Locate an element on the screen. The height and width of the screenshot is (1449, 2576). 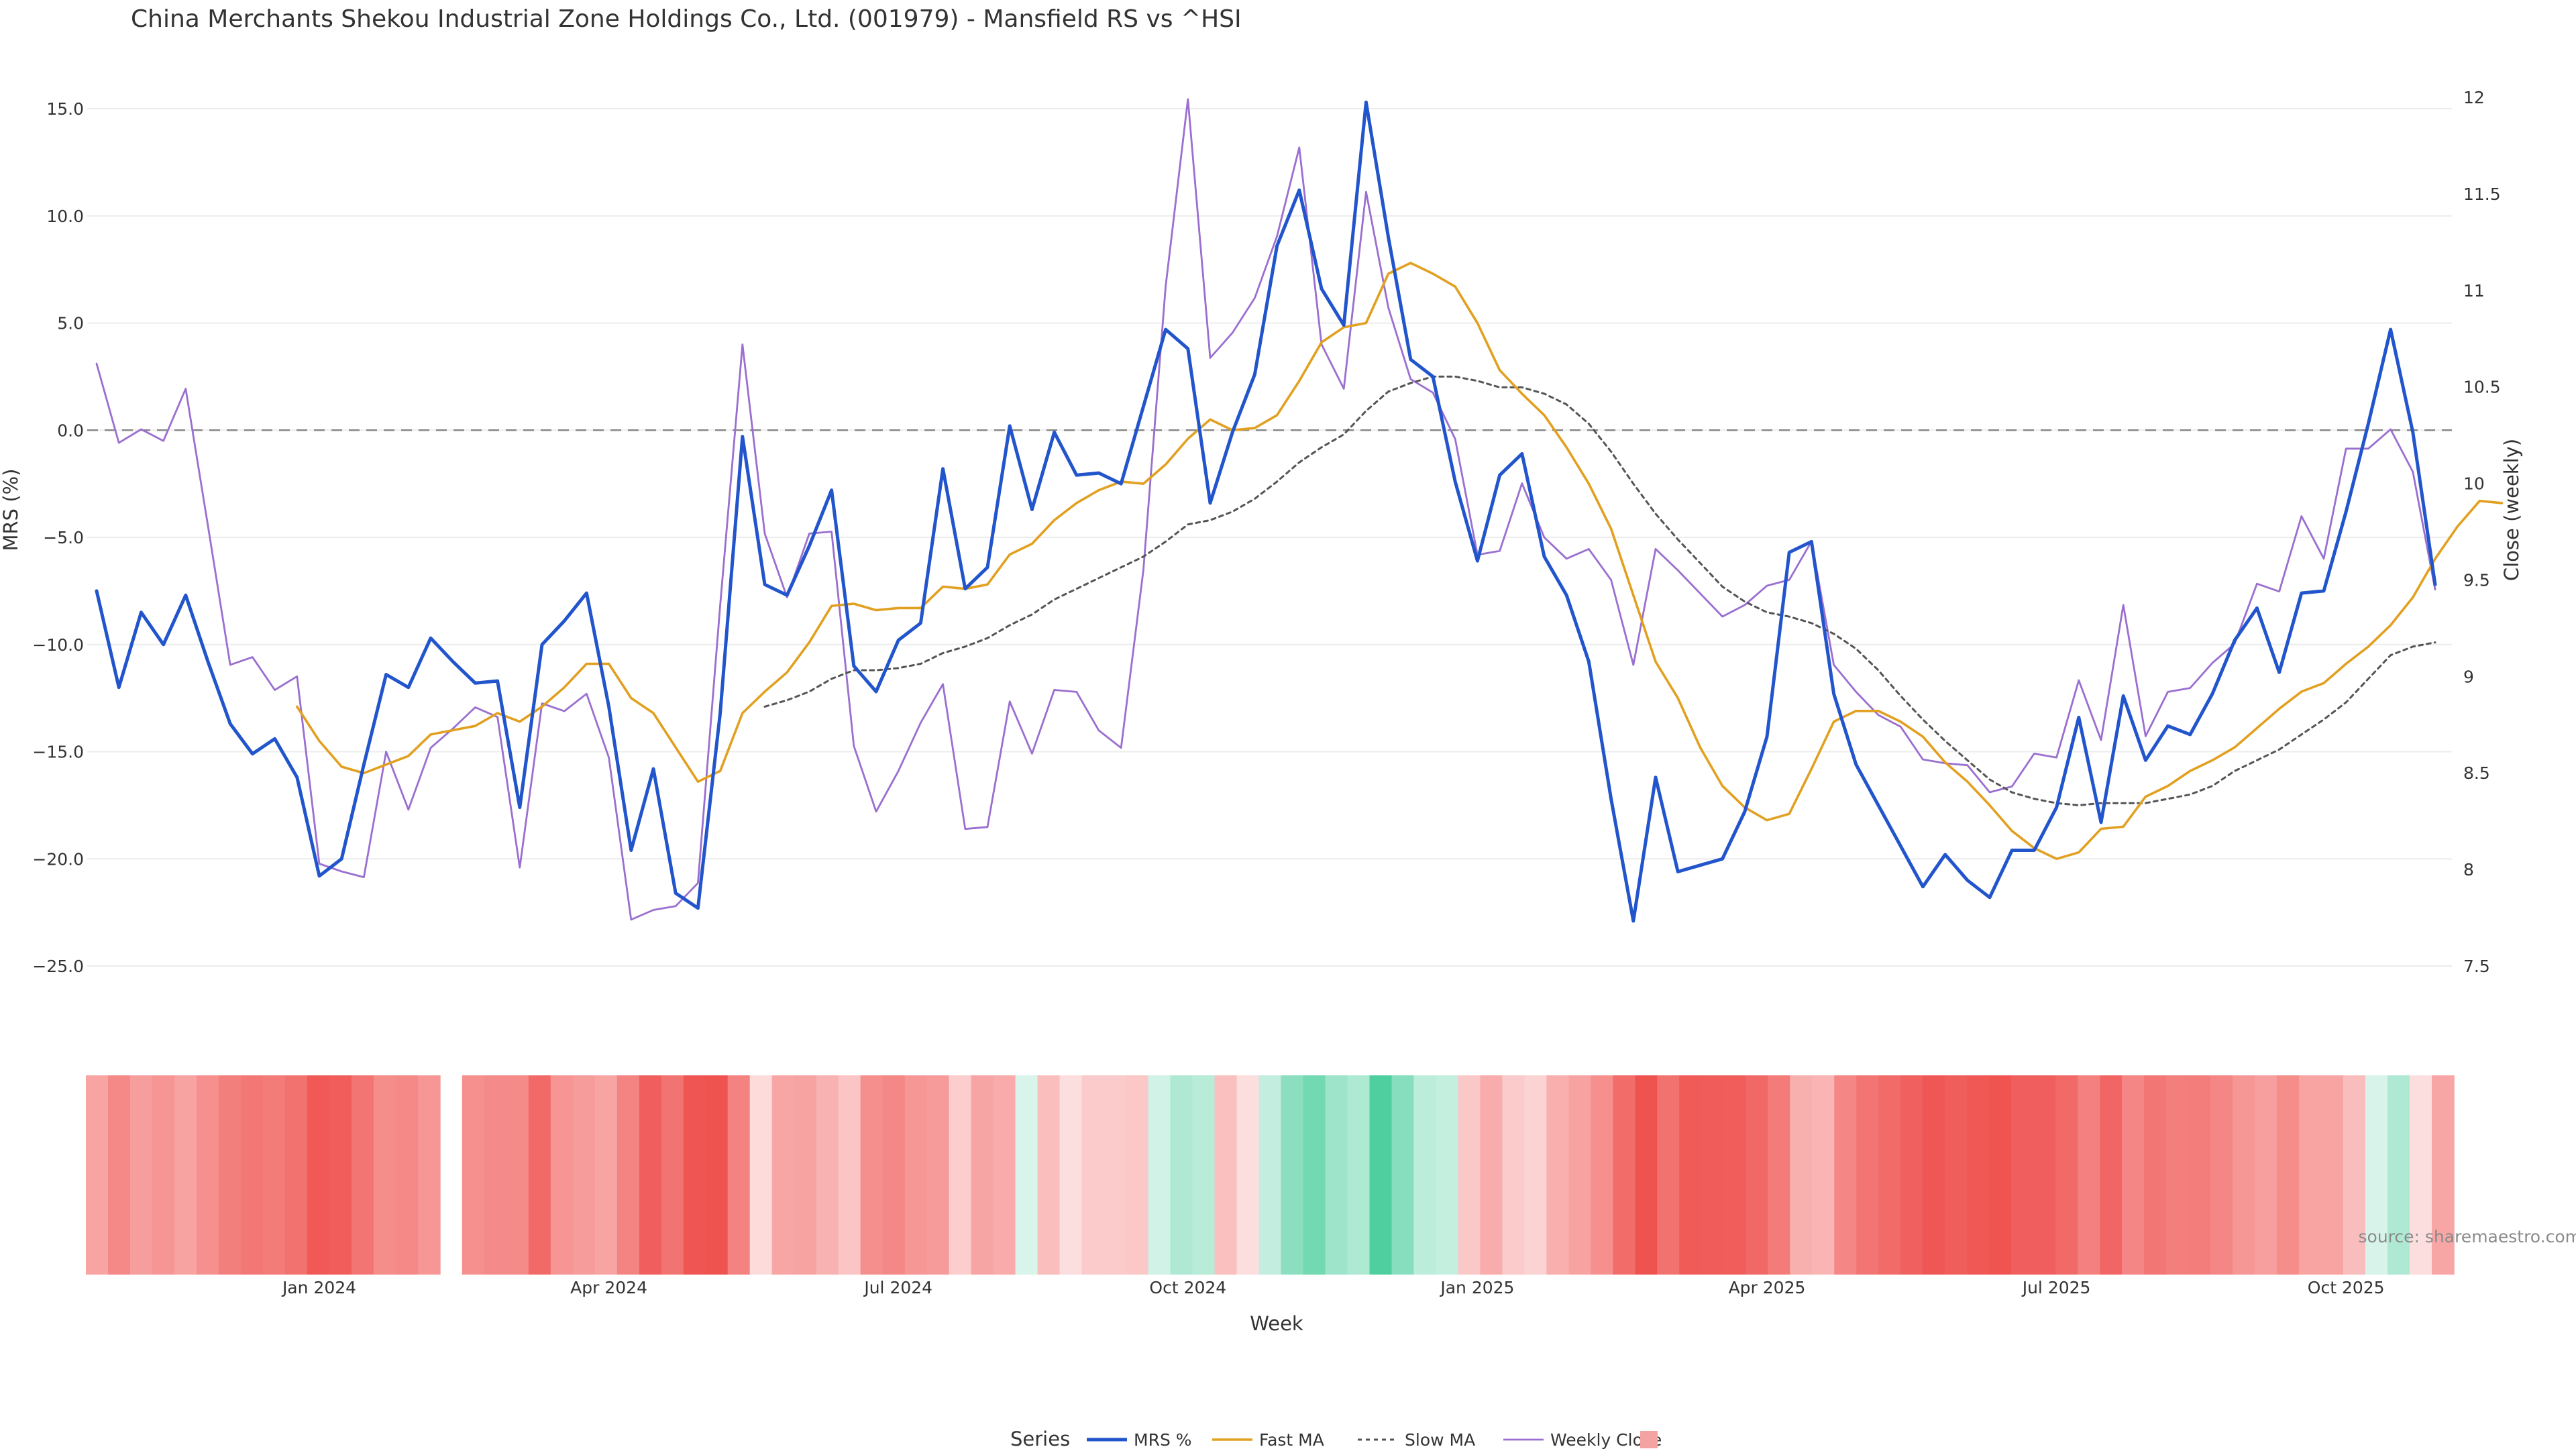
y-axis-right-label: Close (weekly) is located at coordinates (2511, 510).